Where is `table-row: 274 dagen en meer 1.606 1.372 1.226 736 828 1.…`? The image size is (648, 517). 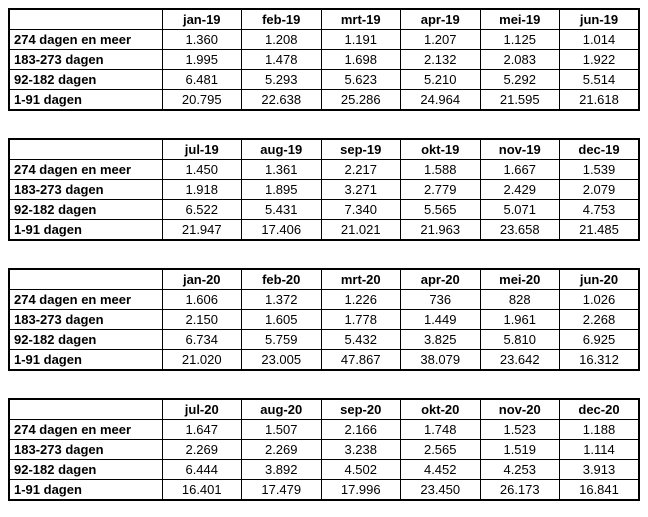 table-row: 274 dagen en meer 1.606 1.372 1.226 736 828 1.… is located at coordinates (324, 299).